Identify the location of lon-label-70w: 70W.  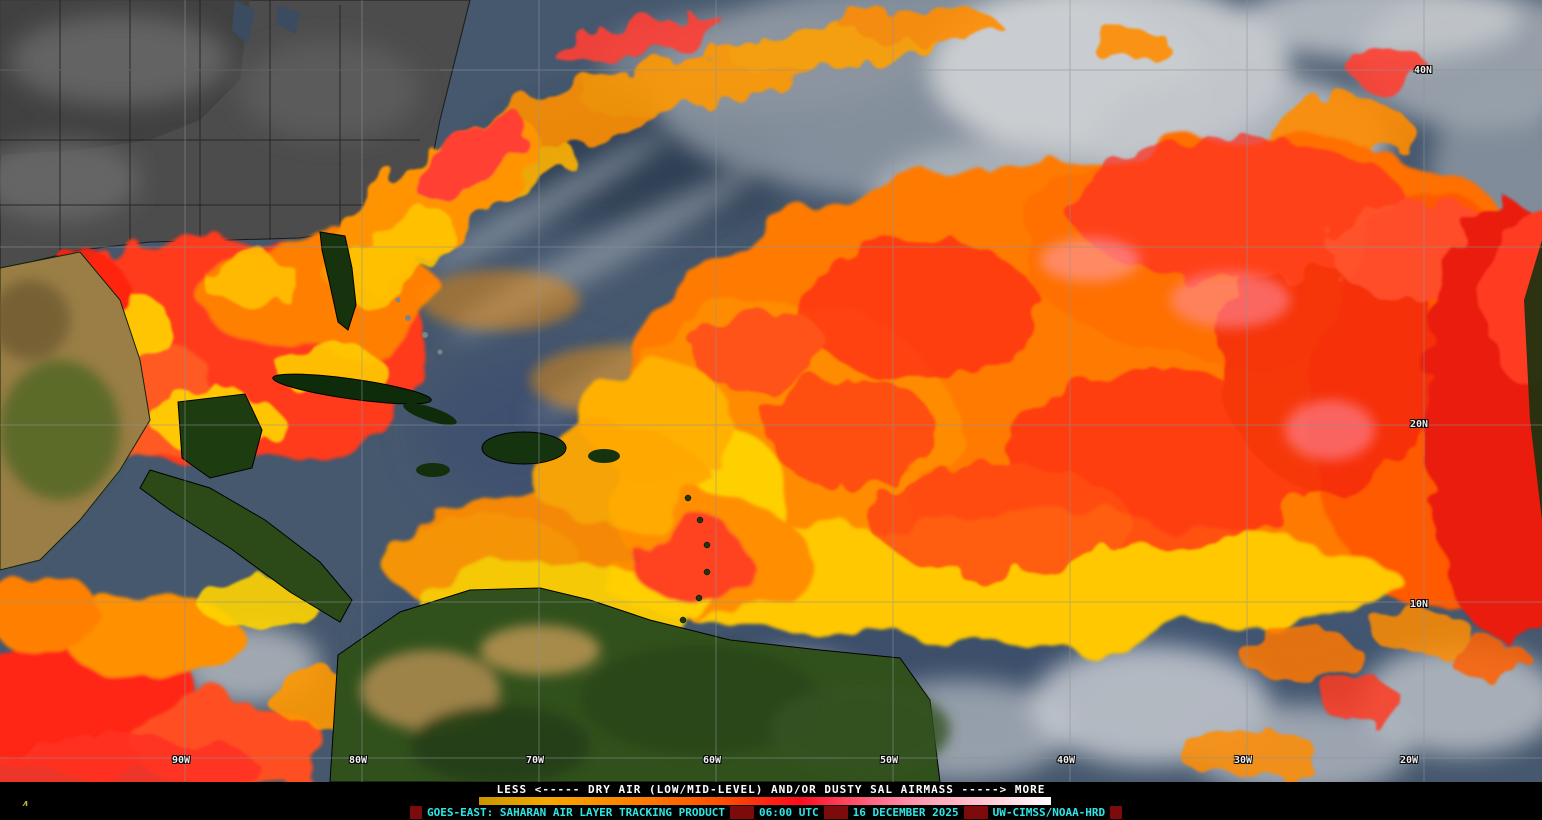
(535, 760).